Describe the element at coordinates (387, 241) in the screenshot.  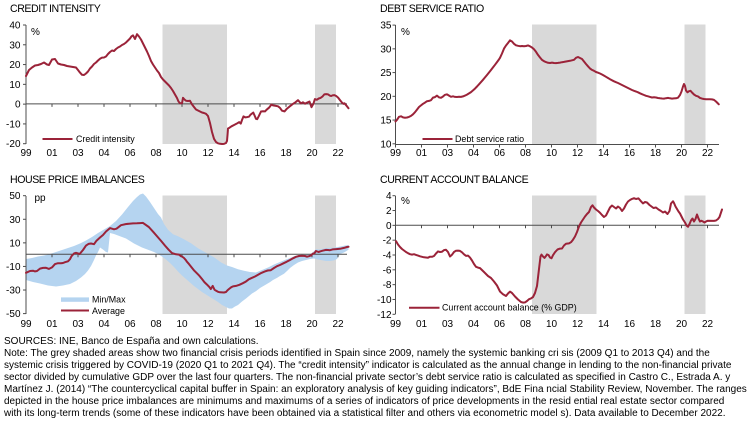
I see `svg-text: -2` at that location.